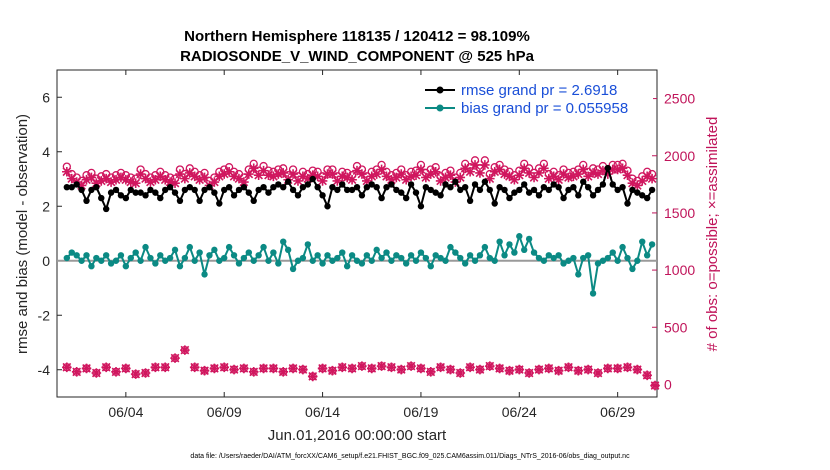 This screenshot has height=470, width=830. What do you see at coordinates (224, 412) in the screenshot?
I see `x-tick-label: 06/09` at bounding box center [224, 412].